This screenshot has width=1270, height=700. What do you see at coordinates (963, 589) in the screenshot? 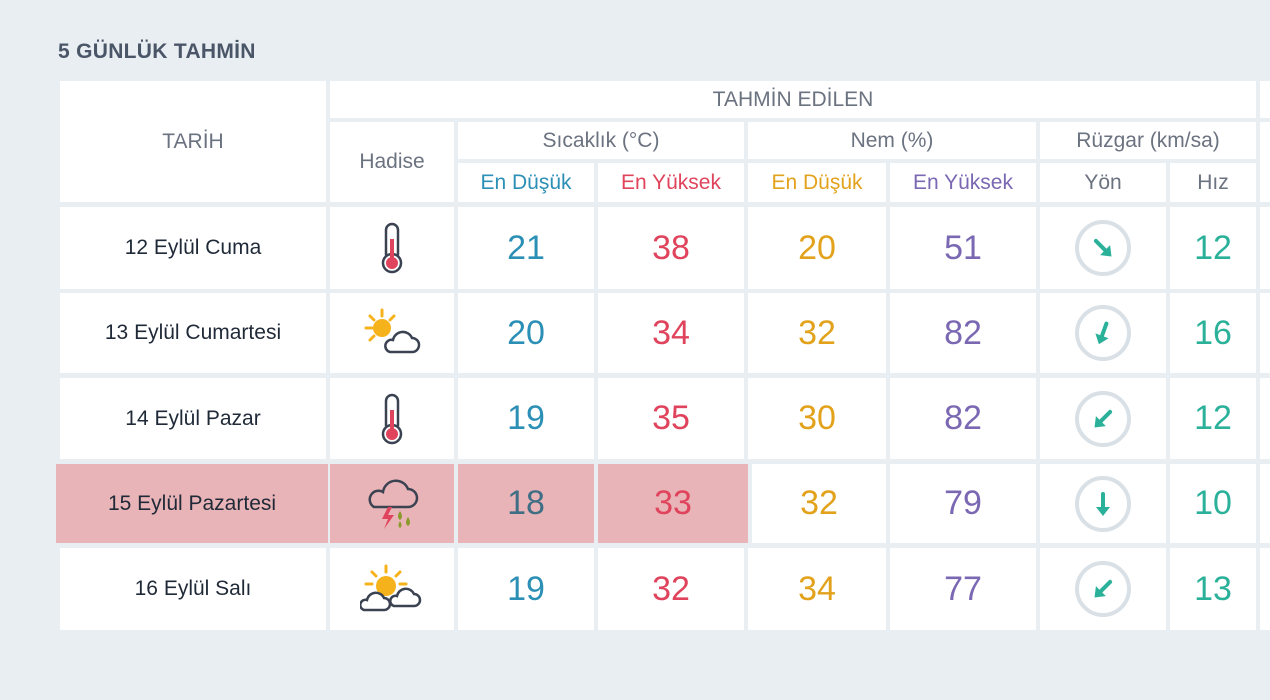
I see `hum-max-value: 77` at bounding box center [963, 589].